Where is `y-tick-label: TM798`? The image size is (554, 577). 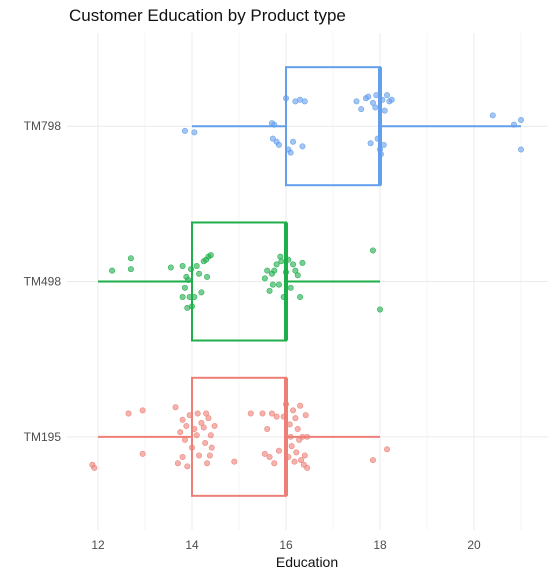 y-tick-label: TM798 is located at coordinates (43, 126).